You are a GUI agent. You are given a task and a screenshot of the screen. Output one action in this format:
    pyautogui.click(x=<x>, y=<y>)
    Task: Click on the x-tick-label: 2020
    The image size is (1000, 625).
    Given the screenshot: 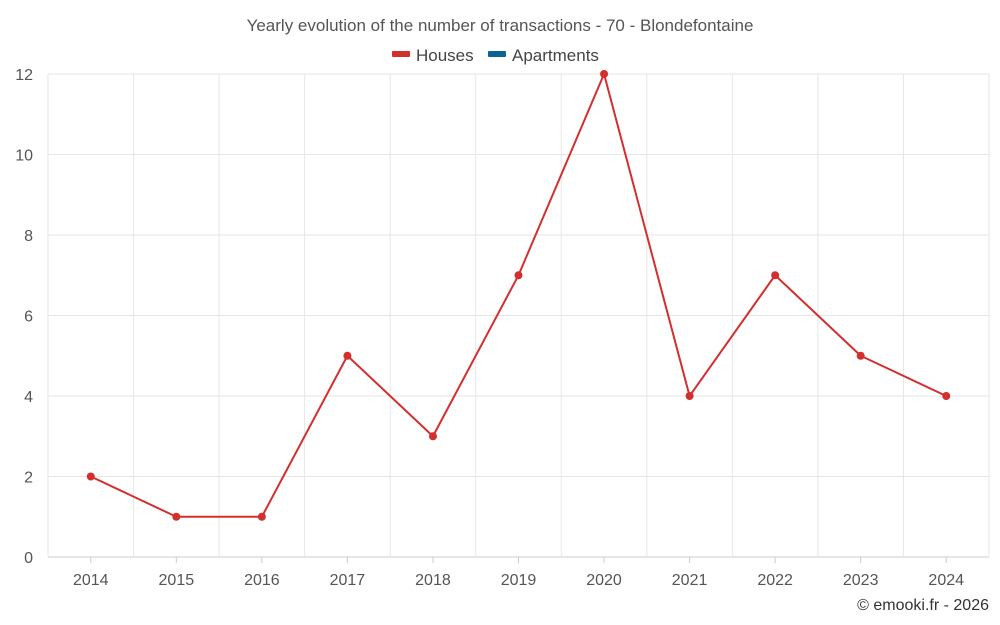 What is the action you would take?
    pyautogui.click(x=604, y=580)
    